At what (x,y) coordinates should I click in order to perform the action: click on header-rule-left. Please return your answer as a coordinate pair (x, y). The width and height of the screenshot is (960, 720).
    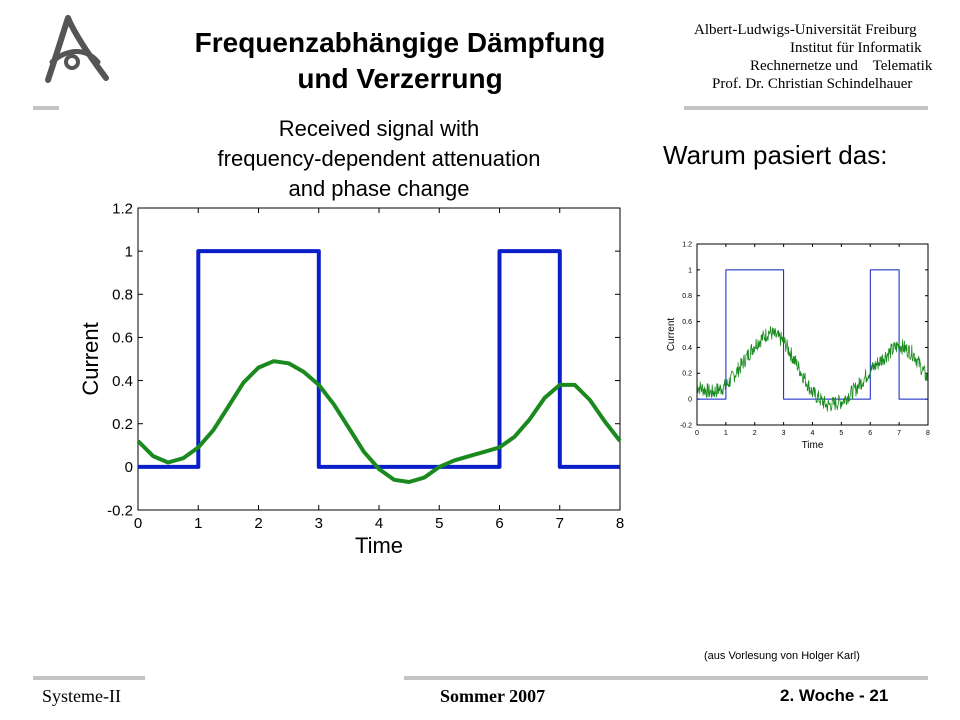
    Looking at the image, I should click on (46, 108).